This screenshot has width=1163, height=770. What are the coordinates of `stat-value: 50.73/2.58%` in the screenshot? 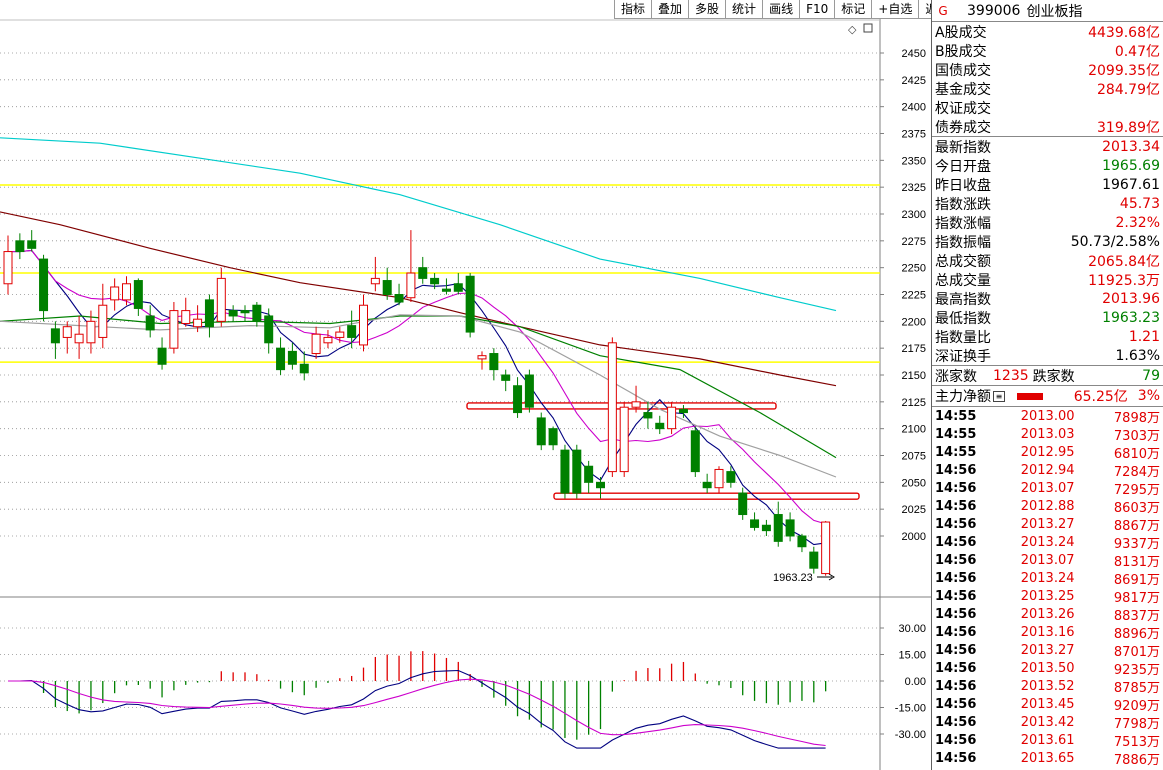 It's located at (1115, 241).